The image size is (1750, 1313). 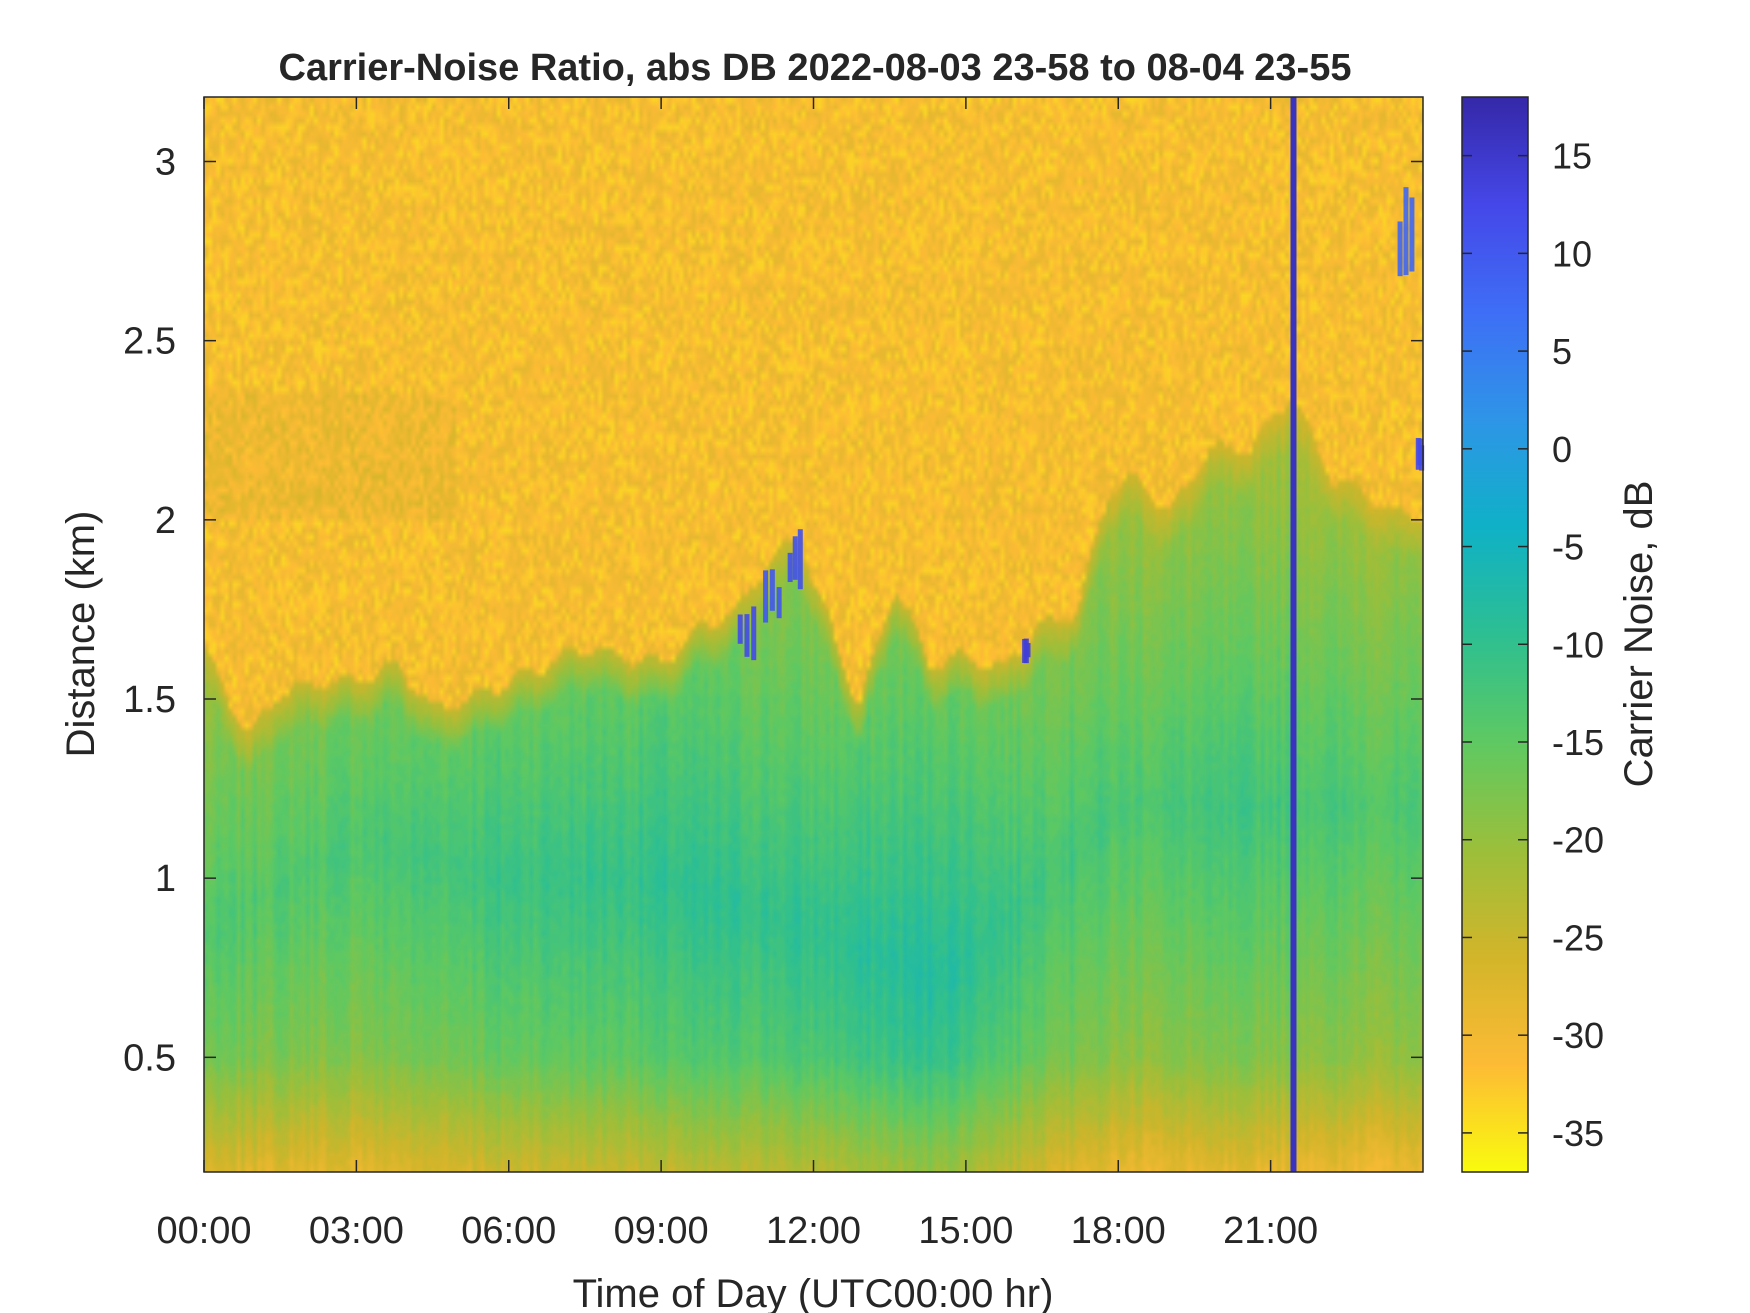 What do you see at coordinates (356, 1231) in the screenshot?
I see `x-tick-label: 03:00` at bounding box center [356, 1231].